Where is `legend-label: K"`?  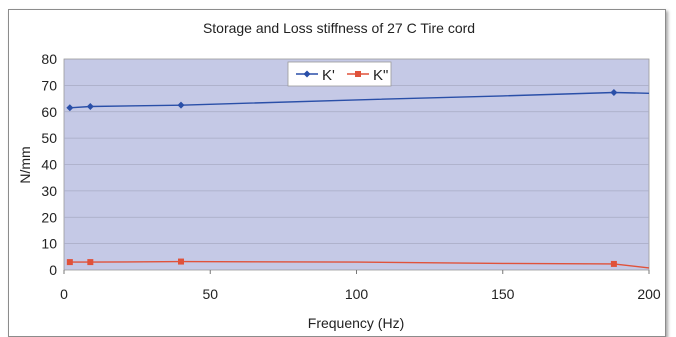
legend-label: K" is located at coordinates (380, 75).